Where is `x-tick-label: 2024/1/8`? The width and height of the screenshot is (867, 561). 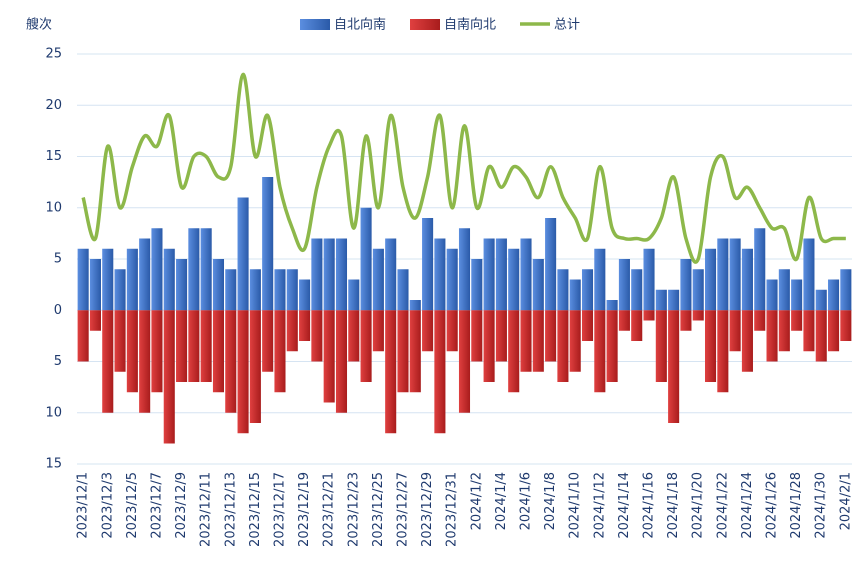 x-tick-label: 2024/1/8 is located at coordinates (550, 501).